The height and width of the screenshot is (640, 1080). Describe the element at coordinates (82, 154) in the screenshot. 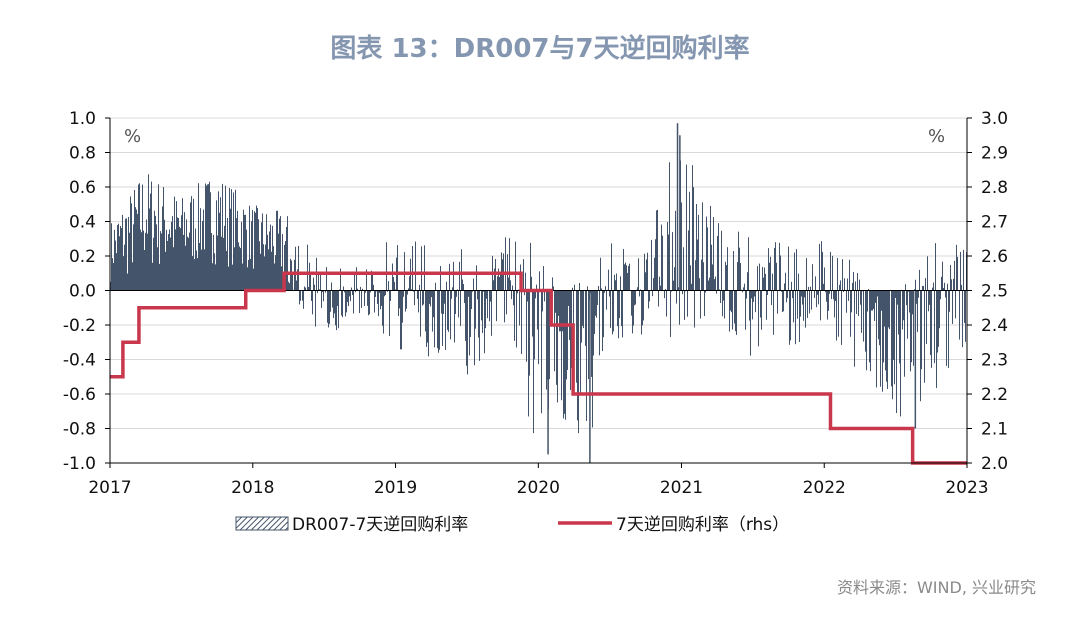

I see `left-tick-label: 0.8` at that location.